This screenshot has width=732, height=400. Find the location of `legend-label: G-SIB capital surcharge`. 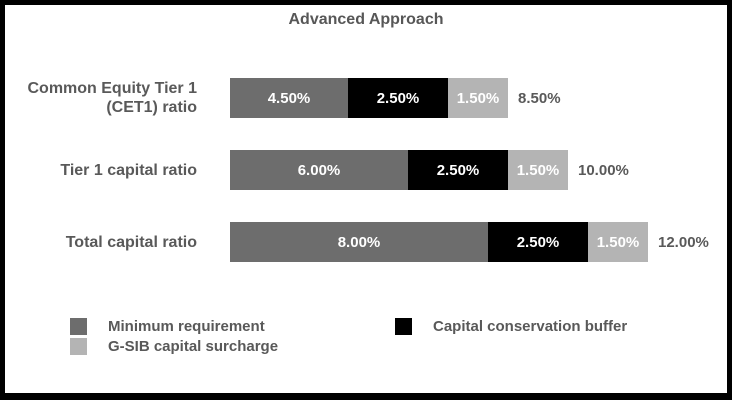

legend-label: G-SIB capital surcharge is located at coordinates (193, 346).